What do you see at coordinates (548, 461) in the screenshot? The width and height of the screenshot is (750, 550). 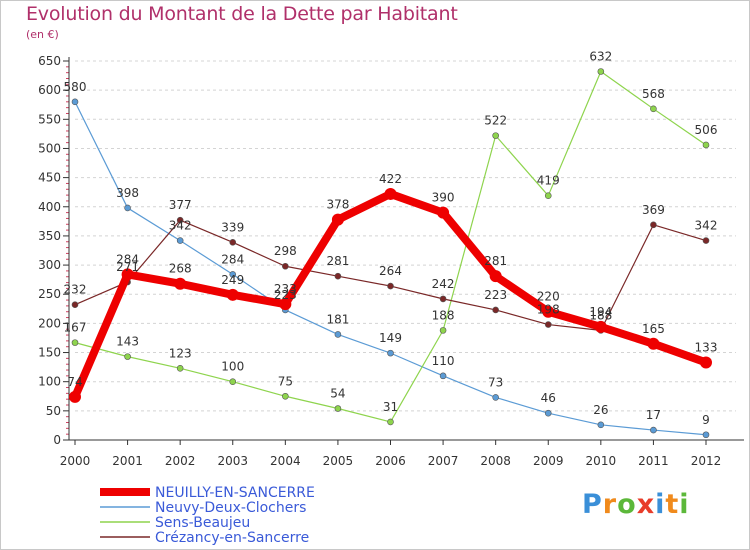 I see `x-tick-label: 2009` at bounding box center [548, 461].